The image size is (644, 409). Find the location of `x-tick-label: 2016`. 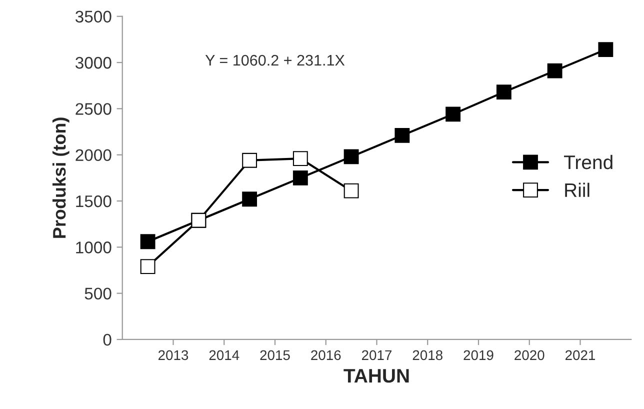

x-tick-label: 2016 is located at coordinates (326, 355).